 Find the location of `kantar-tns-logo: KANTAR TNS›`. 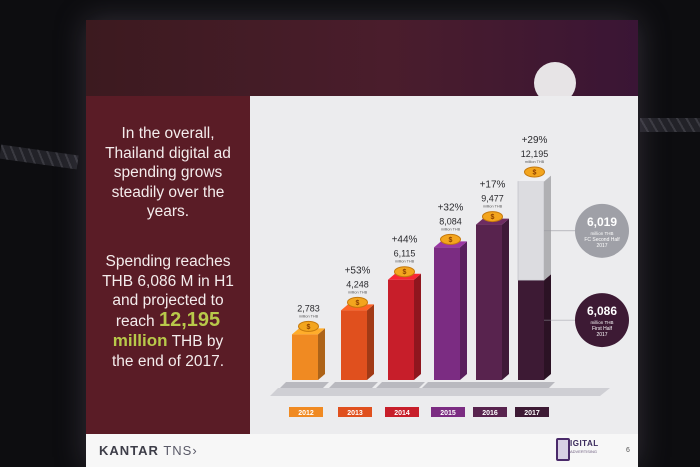

kantar-tns-logo: KANTAR TNS› is located at coordinates (148, 450).